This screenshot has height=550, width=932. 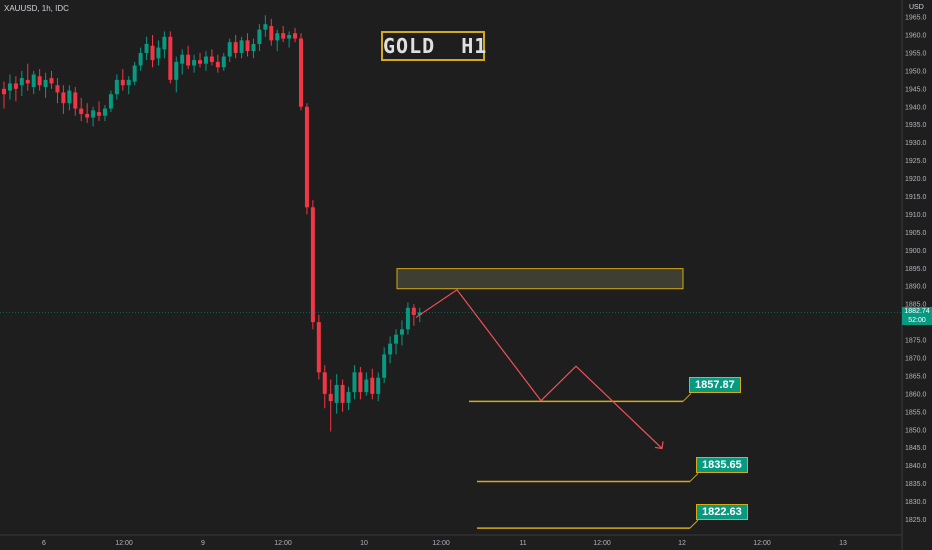 What do you see at coordinates (916, 161) in the screenshot?
I see `price-tick-label: 1925.0` at bounding box center [916, 161].